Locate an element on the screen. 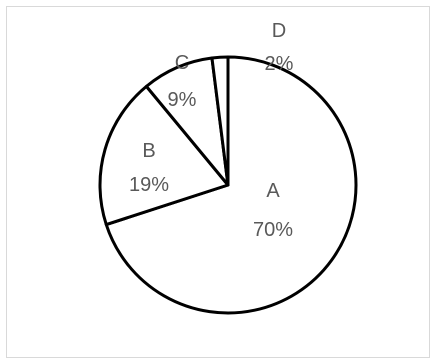 This screenshot has height=360, width=437. slice-value-a: 70% is located at coordinates (273, 230).